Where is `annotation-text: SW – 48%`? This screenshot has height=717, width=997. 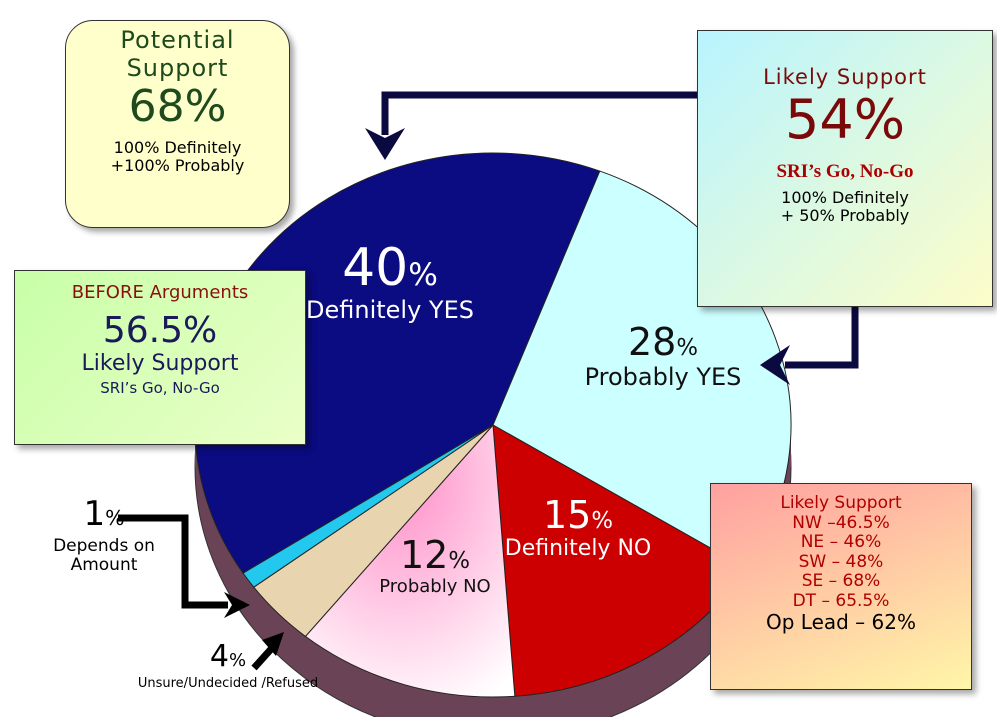
annotation-text: SW – 48% is located at coordinates (841, 561).